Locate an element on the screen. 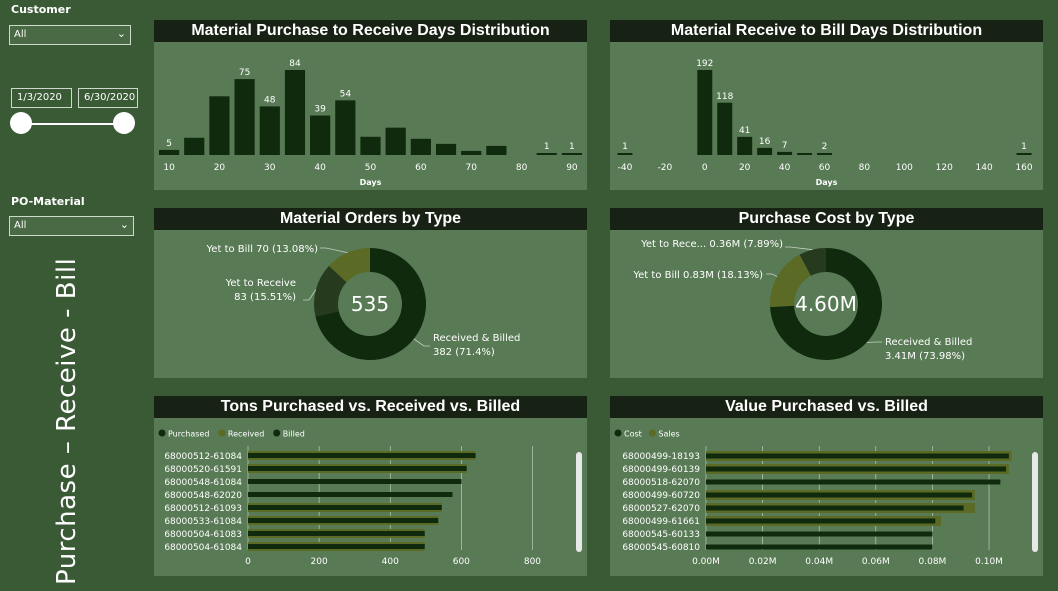 Image resolution: width=1058 pixels, height=591 pixels. donut-center-total: 4.60M is located at coordinates (826, 304).